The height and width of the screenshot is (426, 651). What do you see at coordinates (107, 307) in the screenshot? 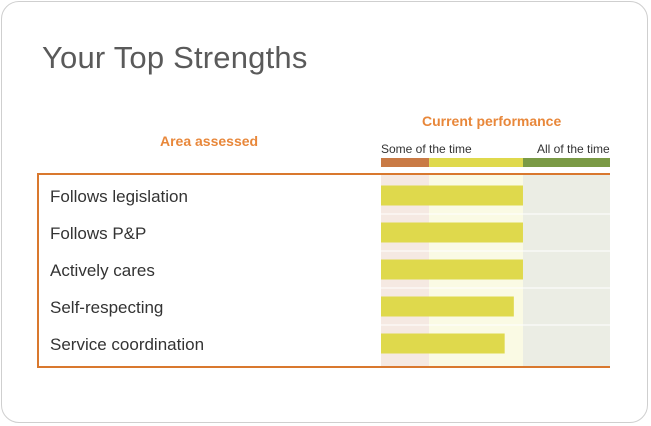
I see `category-label: Self-respecting` at bounding box center [107, 307].